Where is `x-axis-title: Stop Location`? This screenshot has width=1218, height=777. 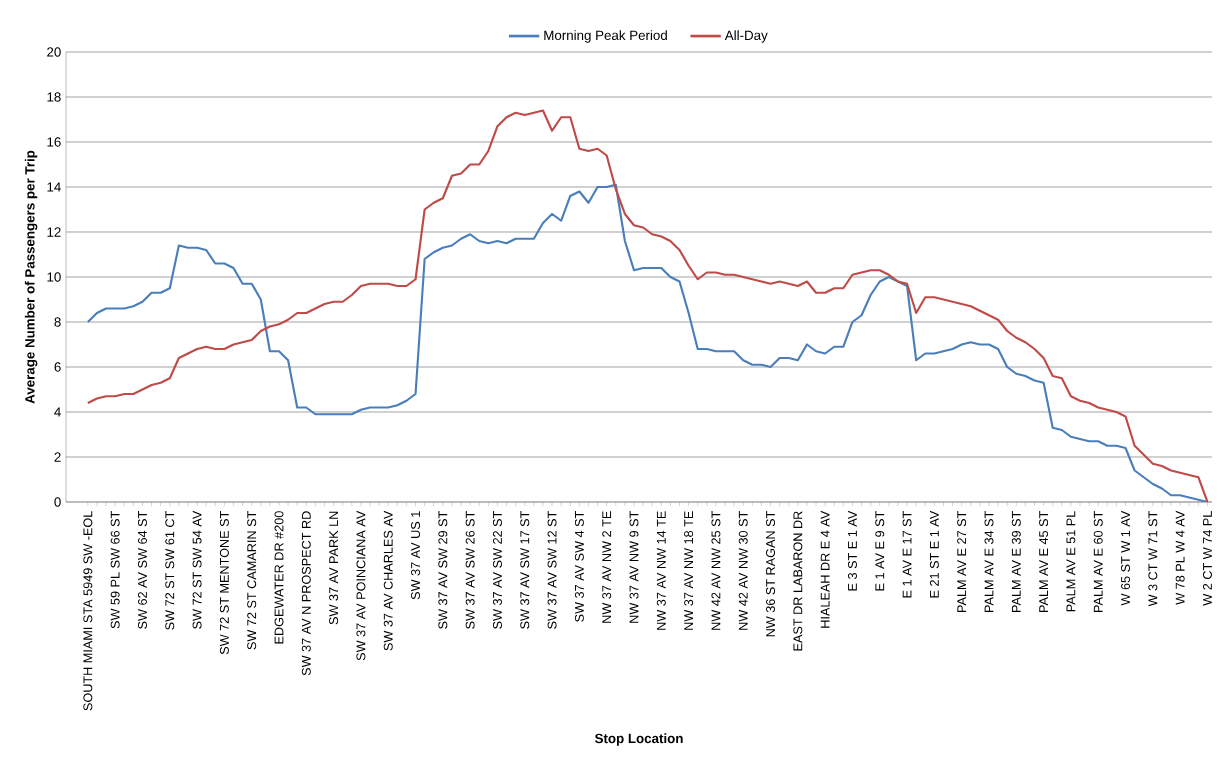 x-axis-title: Stop Location is located at coordinates (638, 739).